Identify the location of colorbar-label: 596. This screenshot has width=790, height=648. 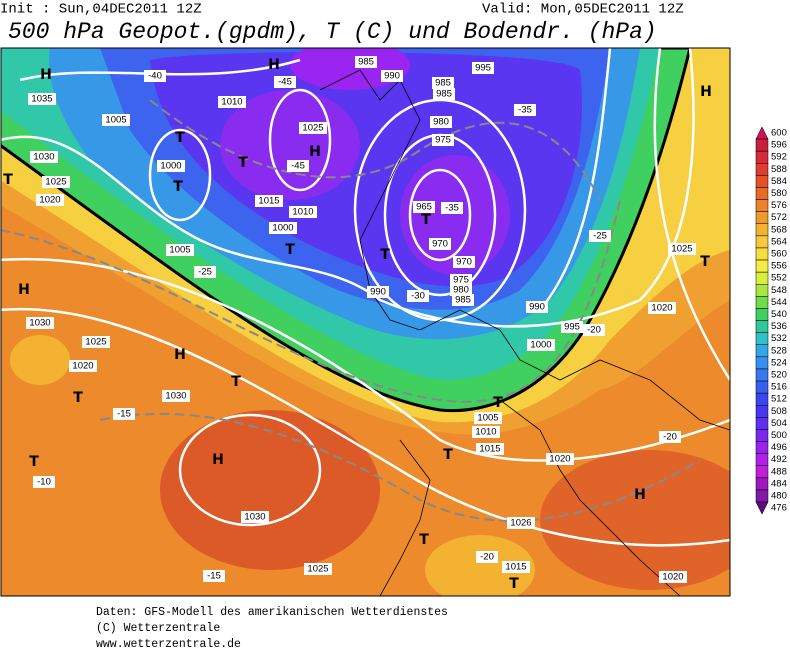
(779, 145).